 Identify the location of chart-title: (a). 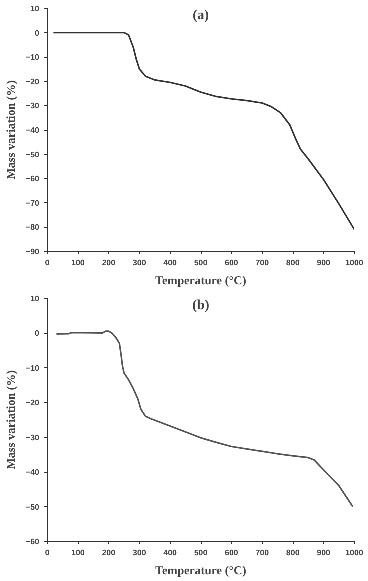
(201, 16).